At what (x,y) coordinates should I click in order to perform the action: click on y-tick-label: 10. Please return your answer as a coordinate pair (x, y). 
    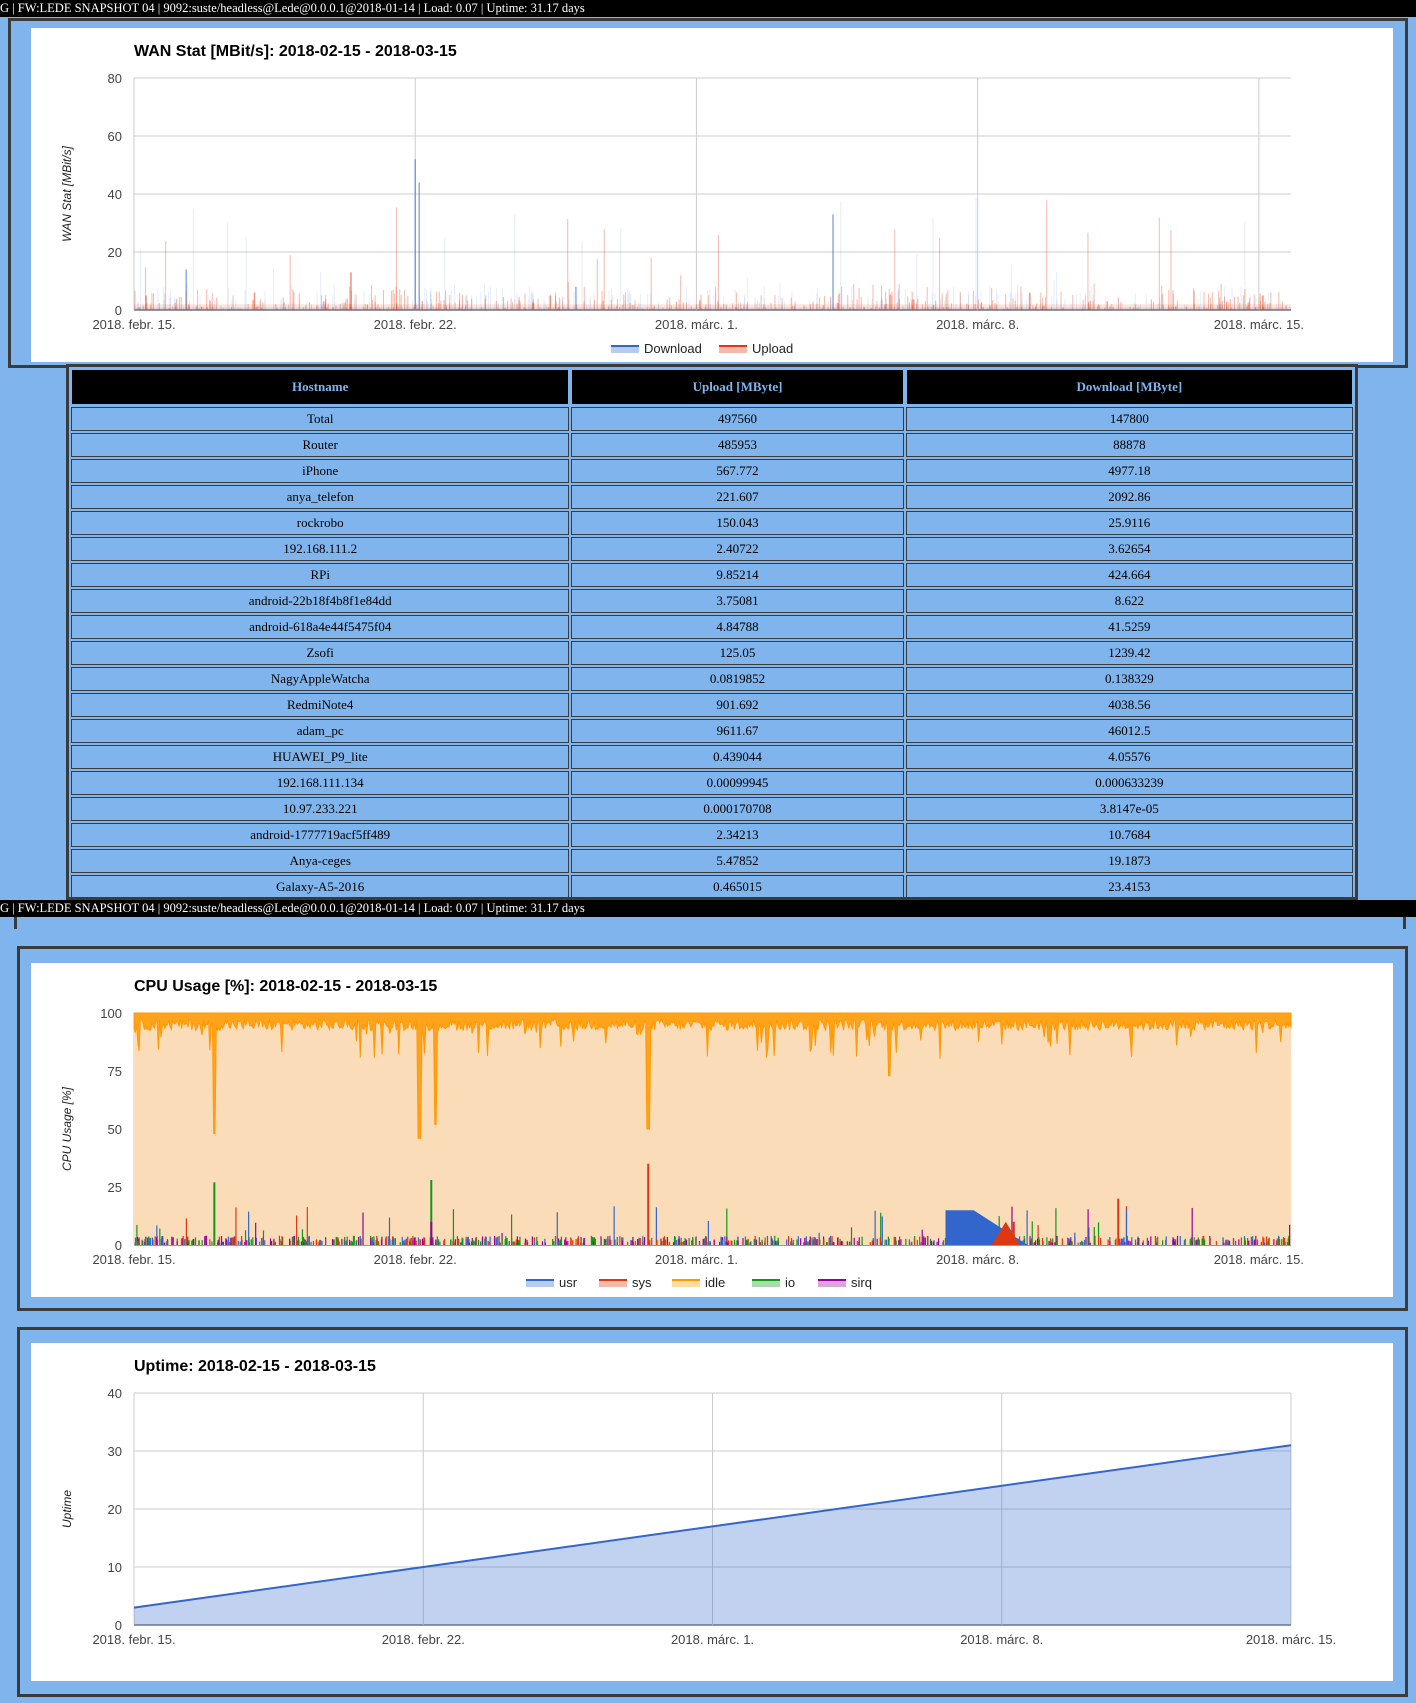
    Looking at the image, I should click on (115, 1567).